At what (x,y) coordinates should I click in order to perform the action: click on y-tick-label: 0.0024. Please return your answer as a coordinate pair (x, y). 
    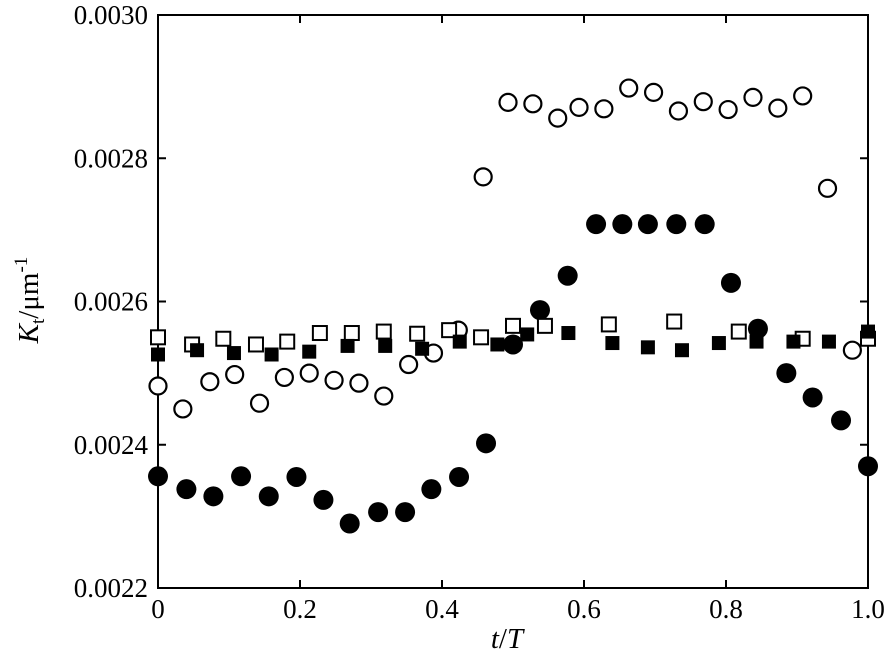
    Looking at the image, I should click on (111, 445).